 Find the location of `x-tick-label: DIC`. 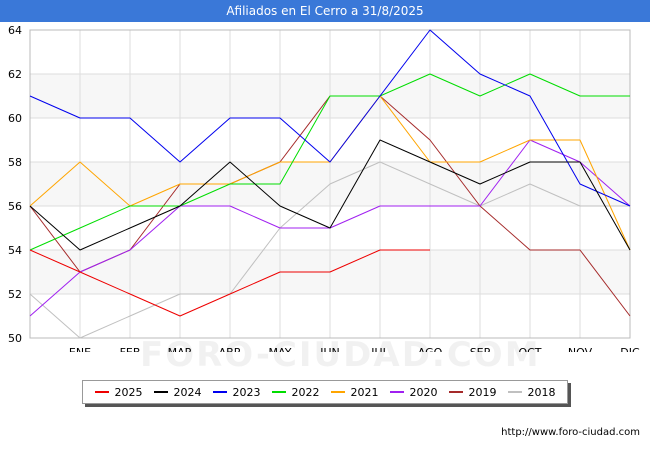

x-tick-label: DIC is located at coordinates (630, 349).